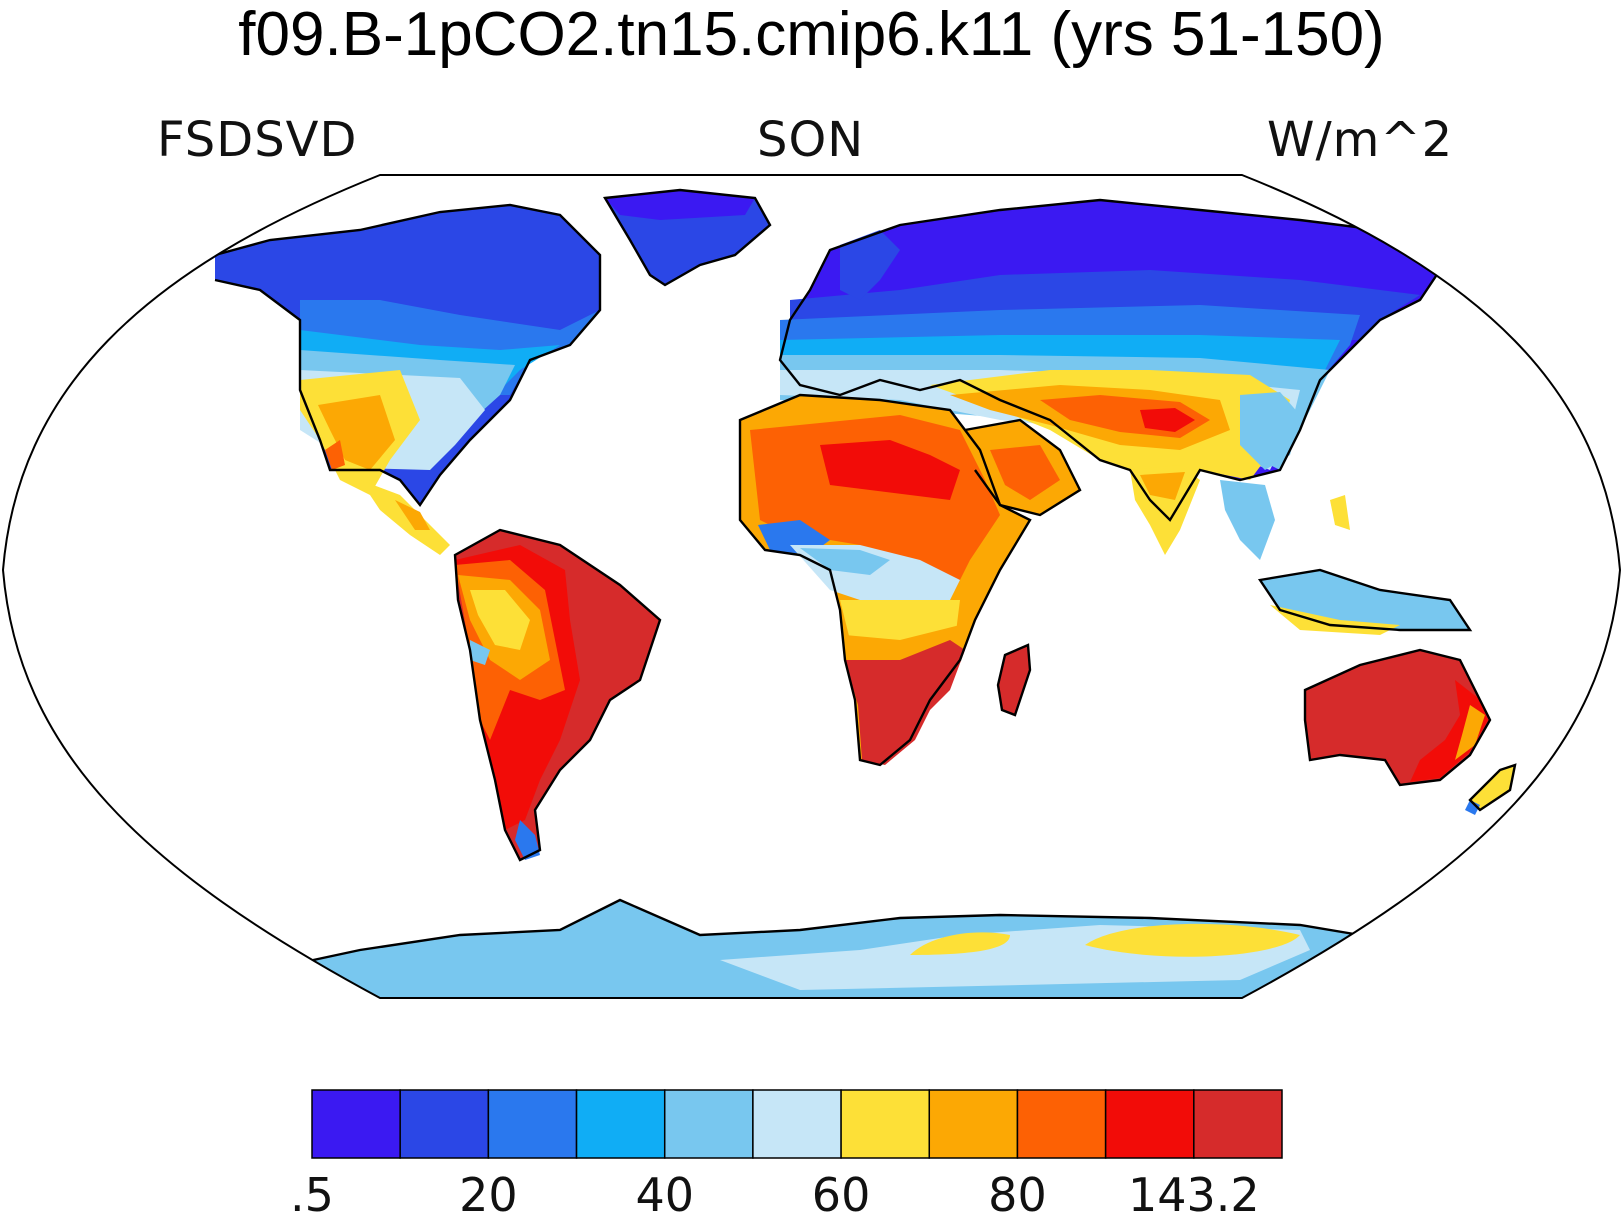 The width and height of the screenshot is (1623, 1222). Describe the element at coordinates (845, 561) in the screenshot. I see `africa-central-lightblue` at that location.